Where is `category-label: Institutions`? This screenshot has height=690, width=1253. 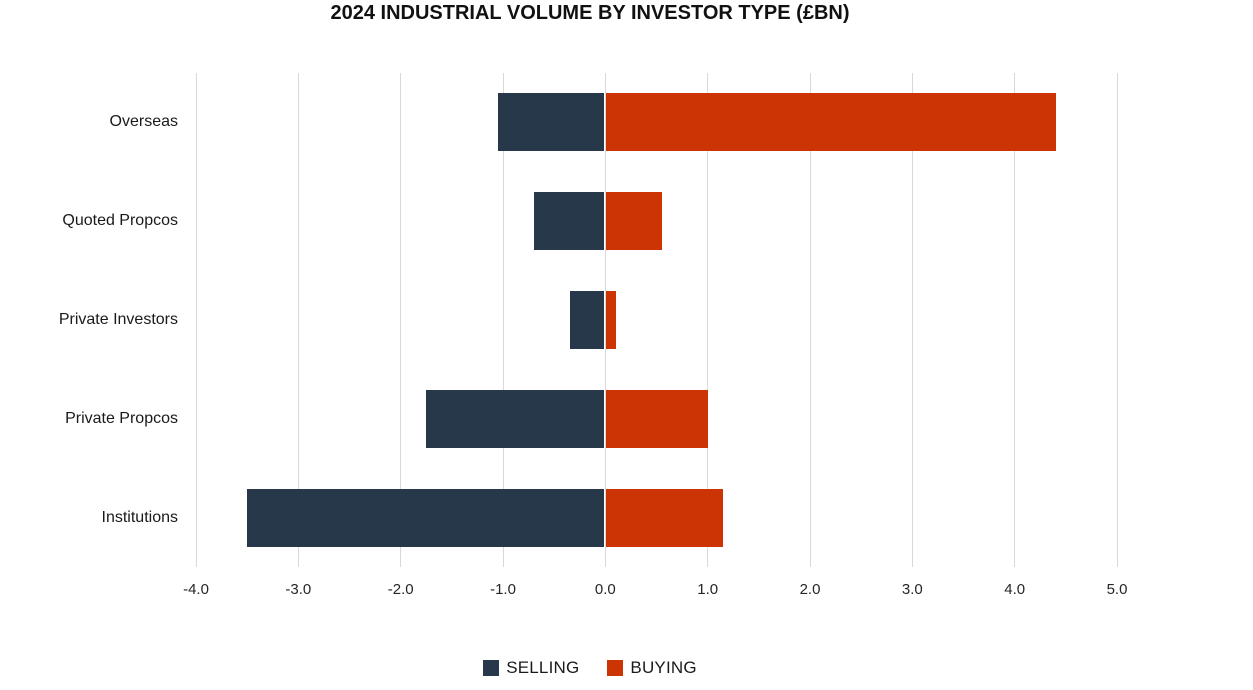 category-label: Institutions is located at coordinates (139, 517).